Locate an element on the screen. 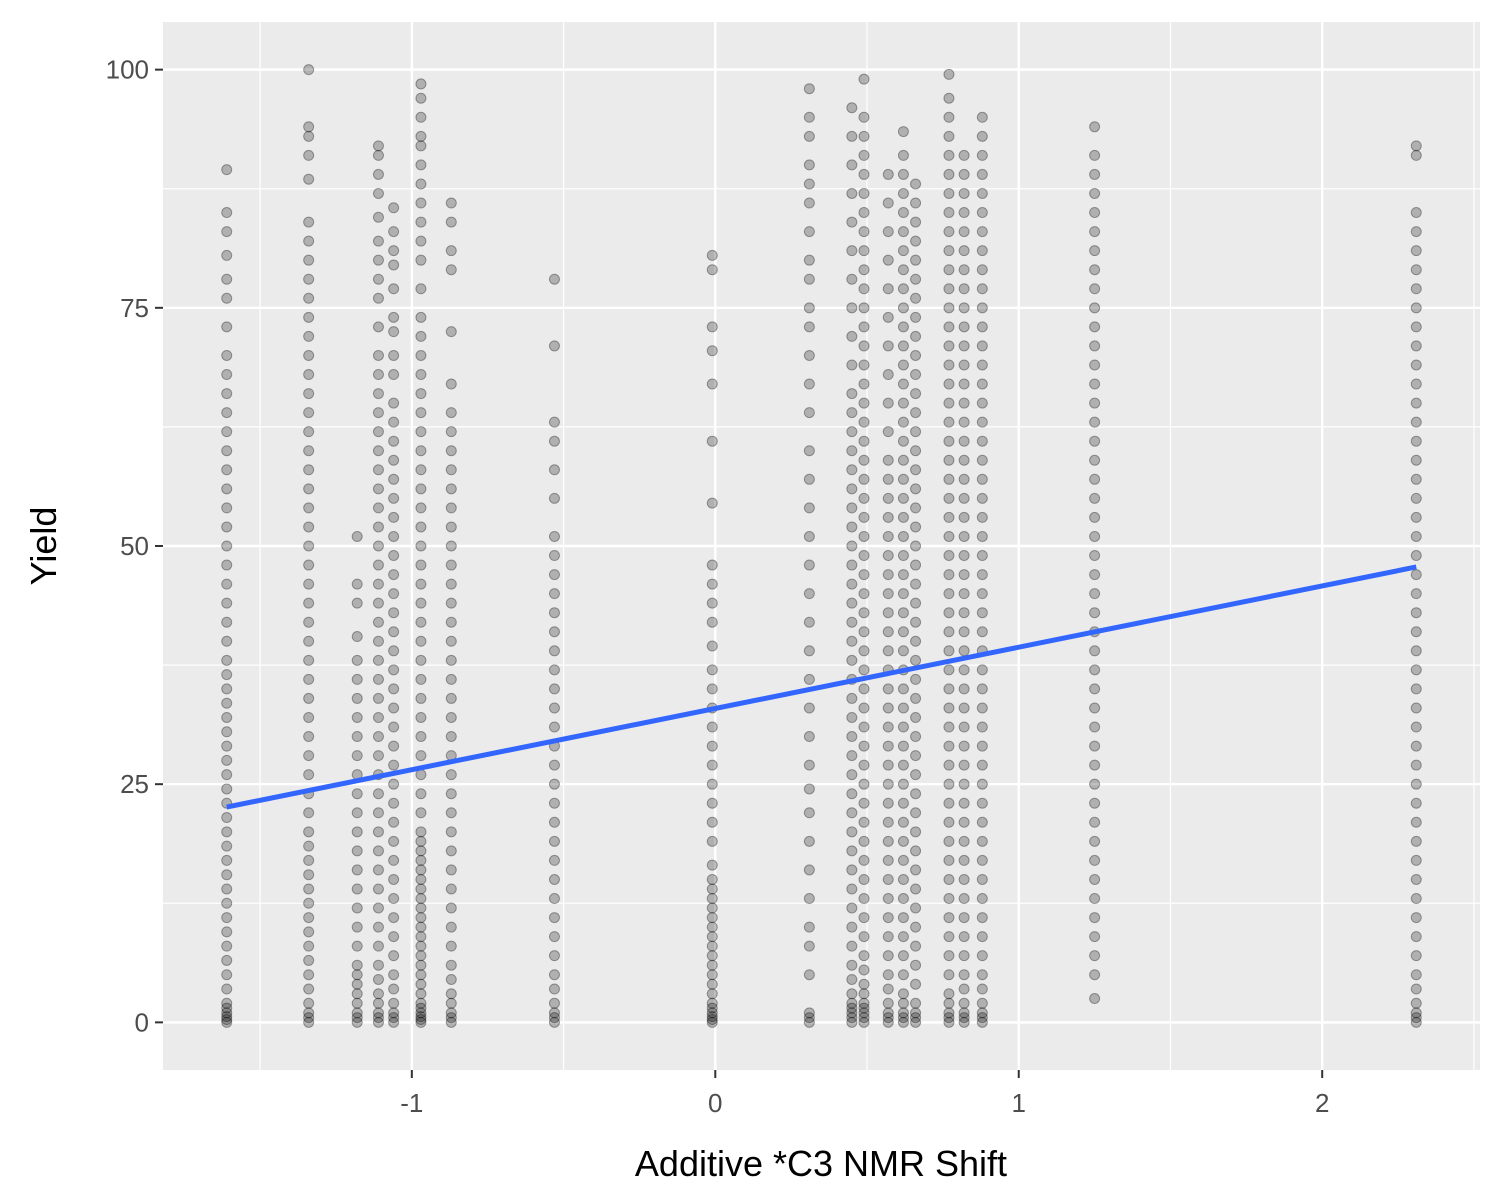  y-tick-label: 0 is located at coordinates (142, 1022).